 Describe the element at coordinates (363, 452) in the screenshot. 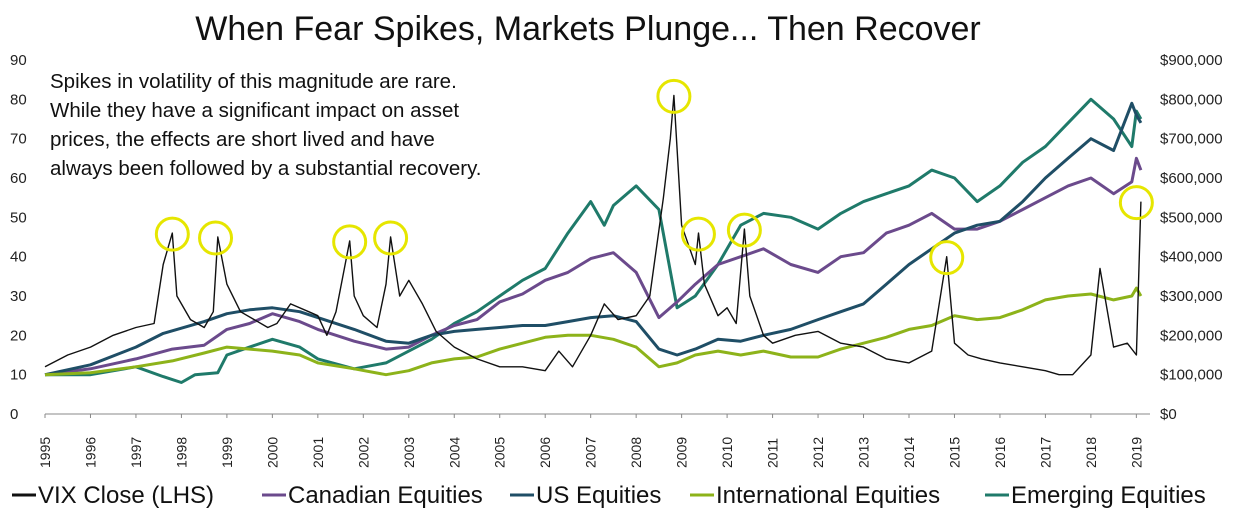

I see `x-tick-label: 2002` at that location.